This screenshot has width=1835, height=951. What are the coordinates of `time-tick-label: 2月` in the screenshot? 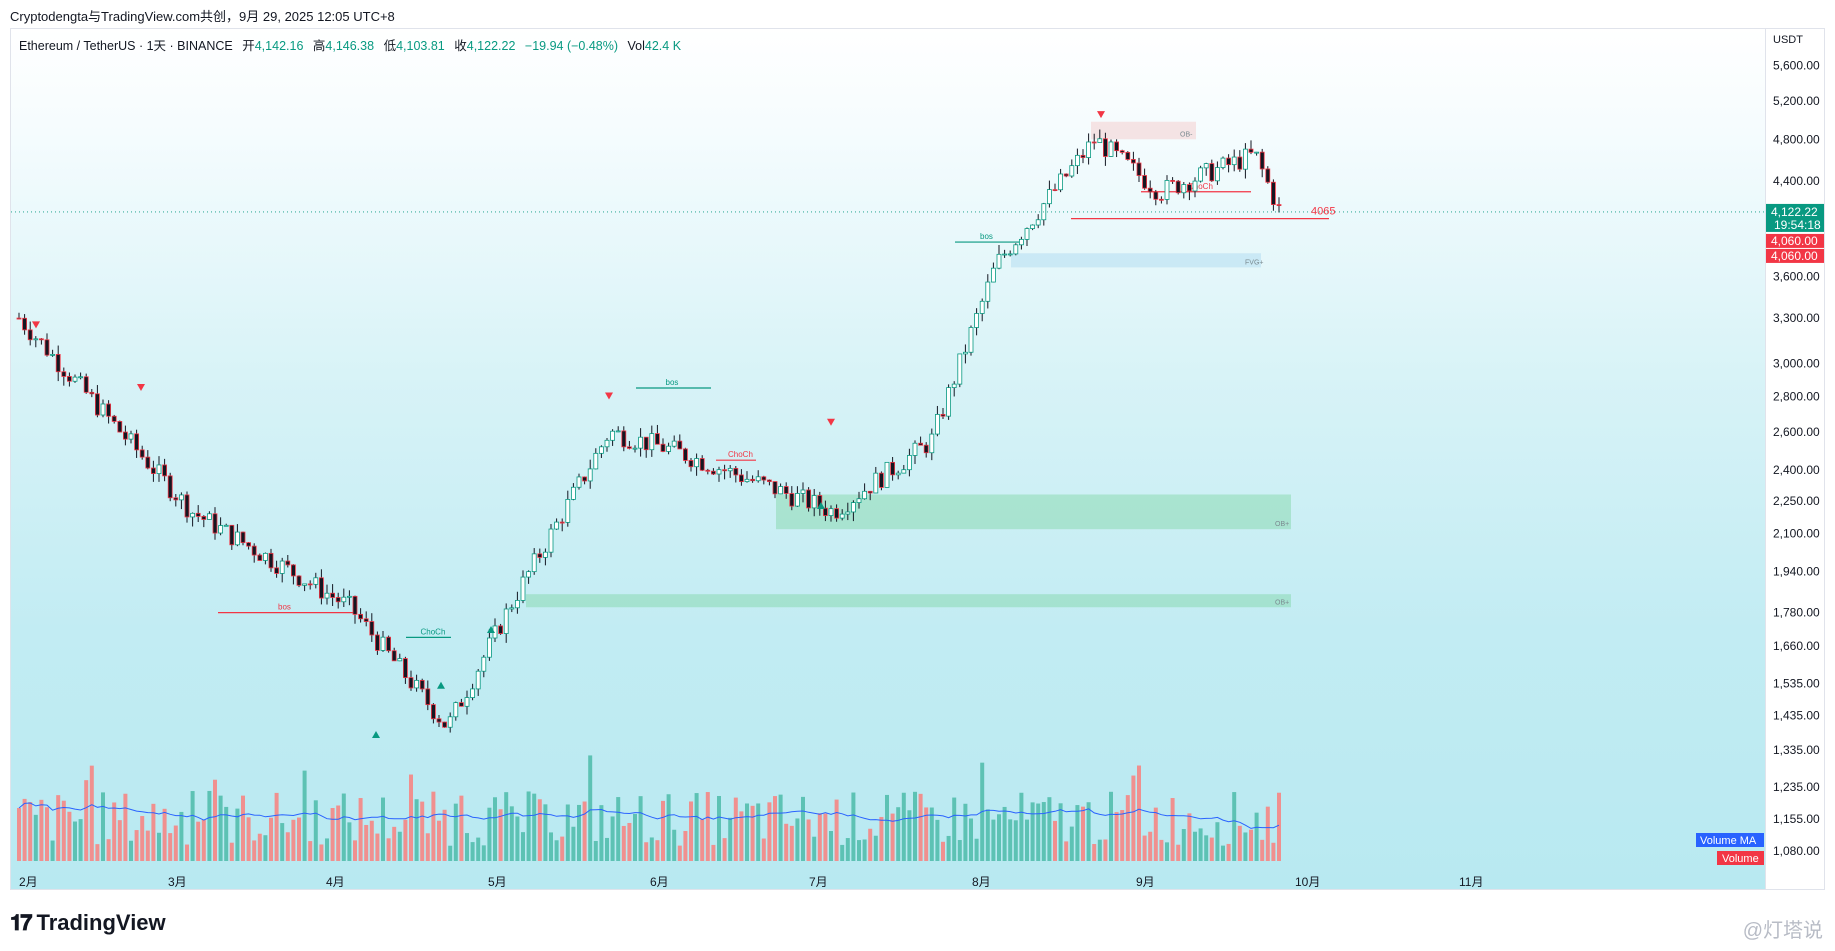 It's located at (28, 882).